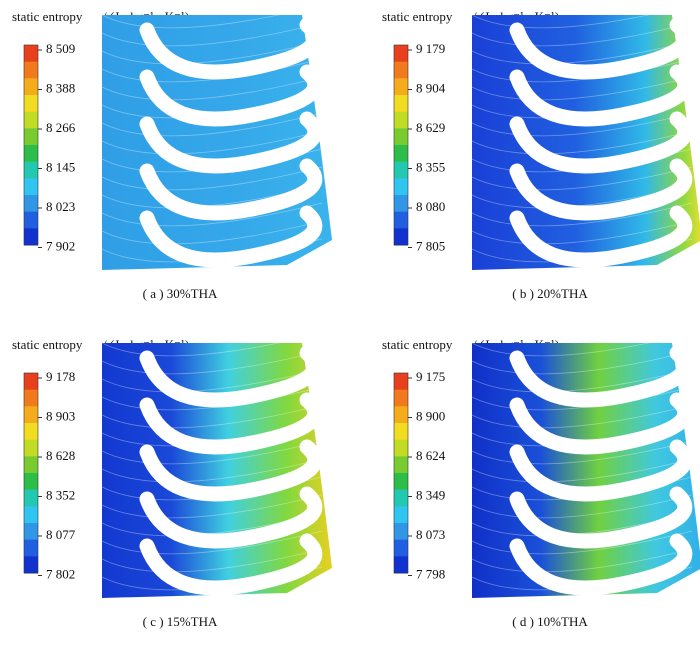  What do you see at coordinates (60, 166) in the screenshot?
I see `colorbar-label: 8 145` at bounding box center [60, 166].